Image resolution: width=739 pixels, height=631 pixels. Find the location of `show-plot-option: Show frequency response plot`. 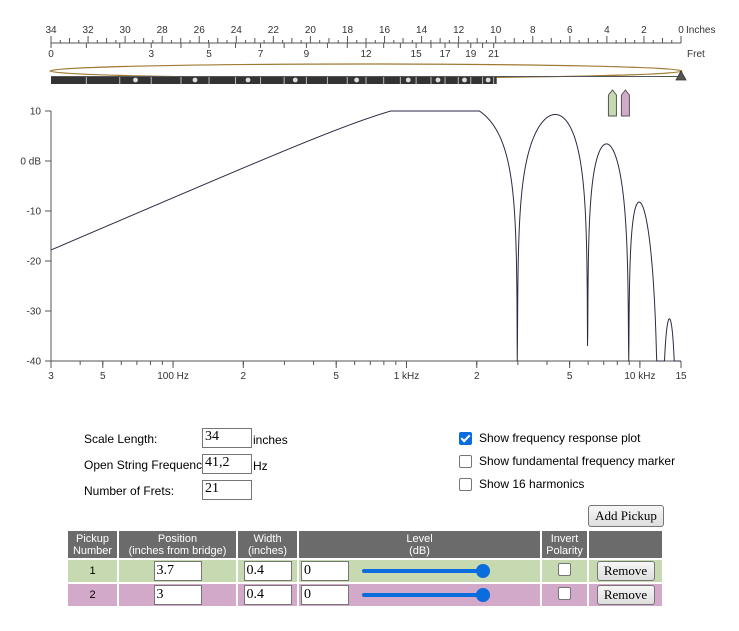

show-plot-option: Show frequency response plot is located at coordinates (549, 438).